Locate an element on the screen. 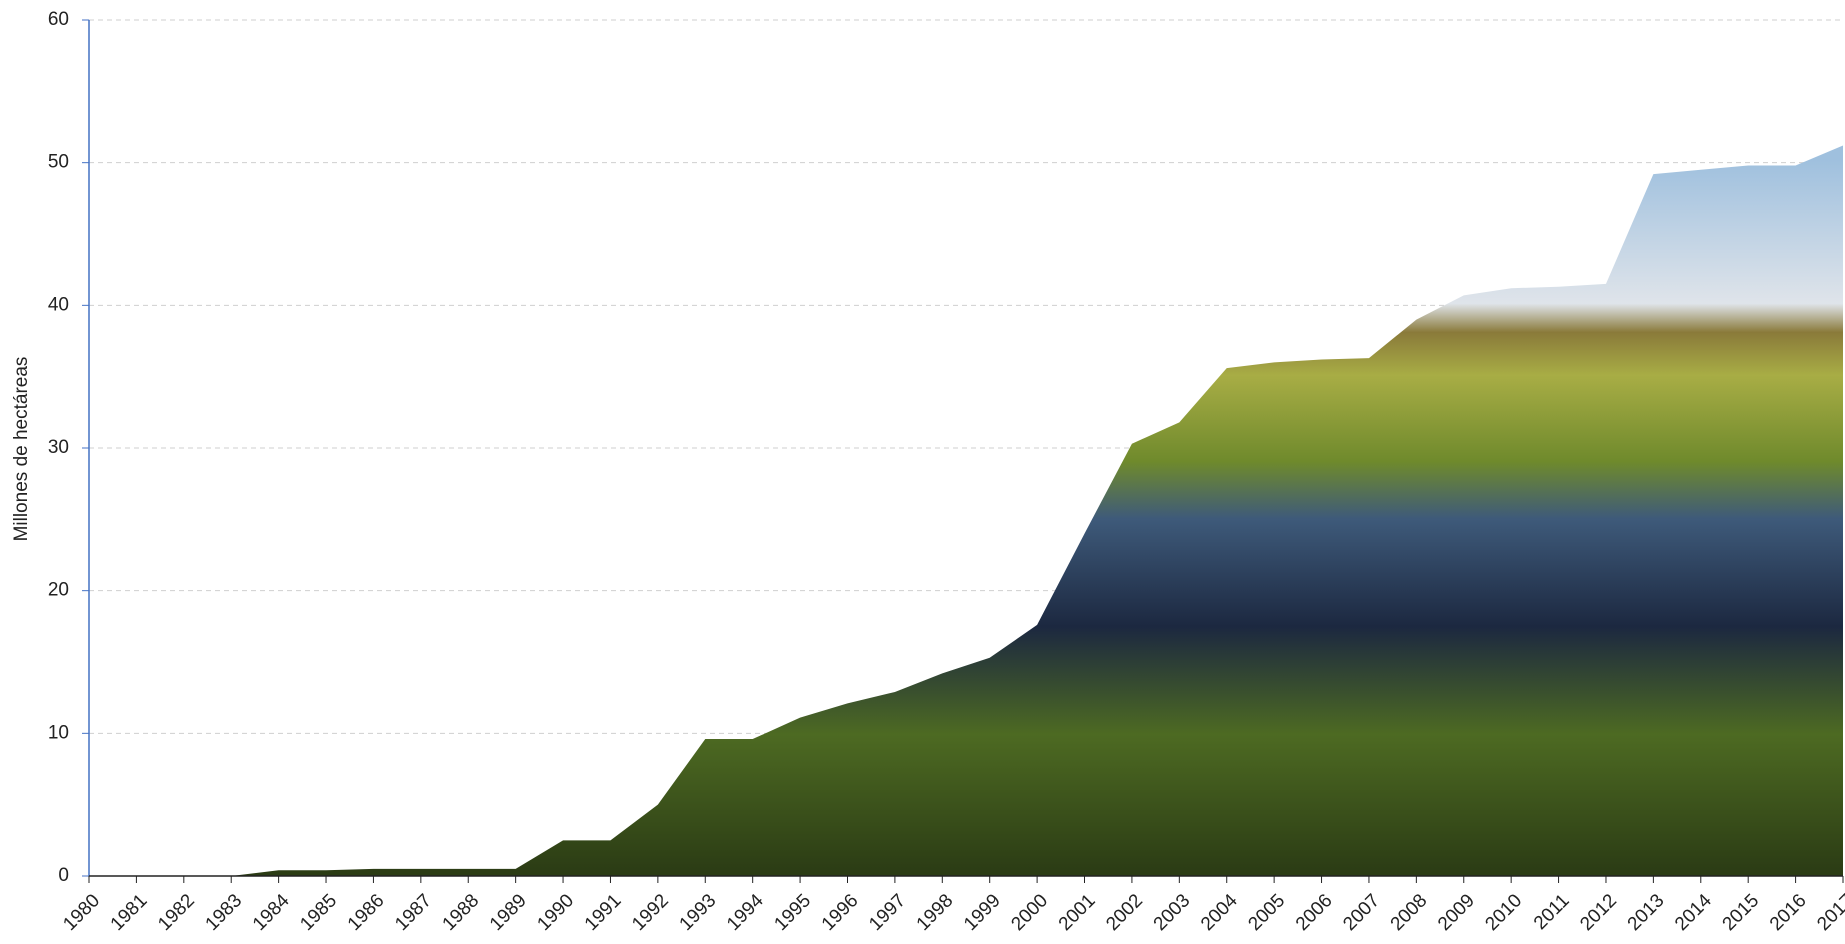  x-tick-label: 1981 is located at coordinates (129, 912).